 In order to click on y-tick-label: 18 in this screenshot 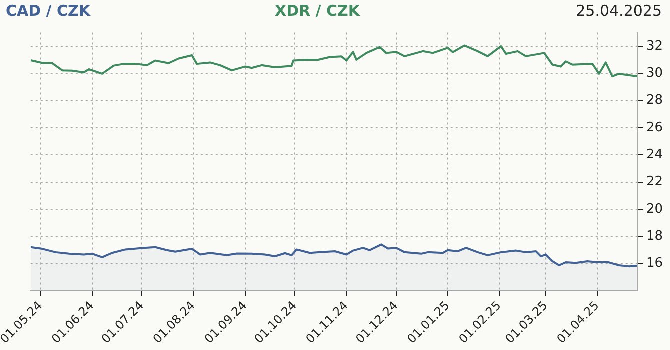, I will do `click(655, 236)`.